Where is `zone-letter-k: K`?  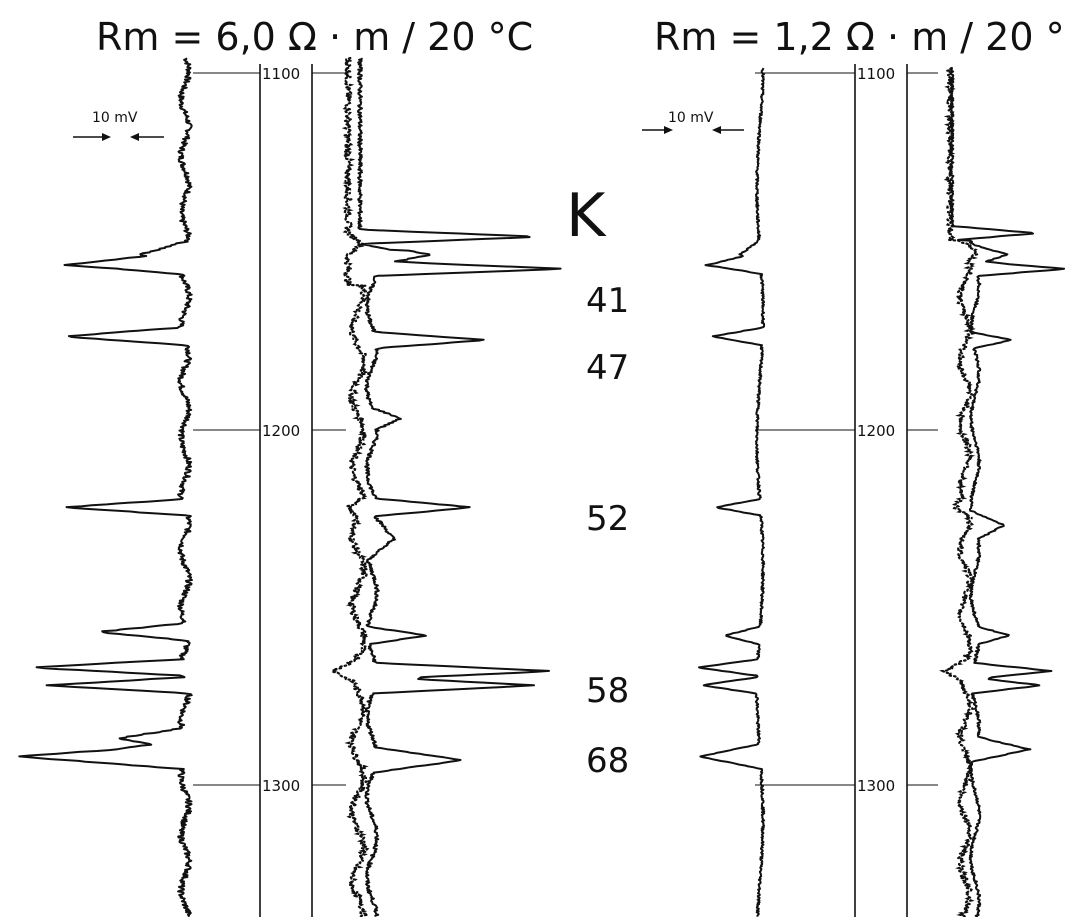 zone-letter-k: K is located at coordinates (586, 216).